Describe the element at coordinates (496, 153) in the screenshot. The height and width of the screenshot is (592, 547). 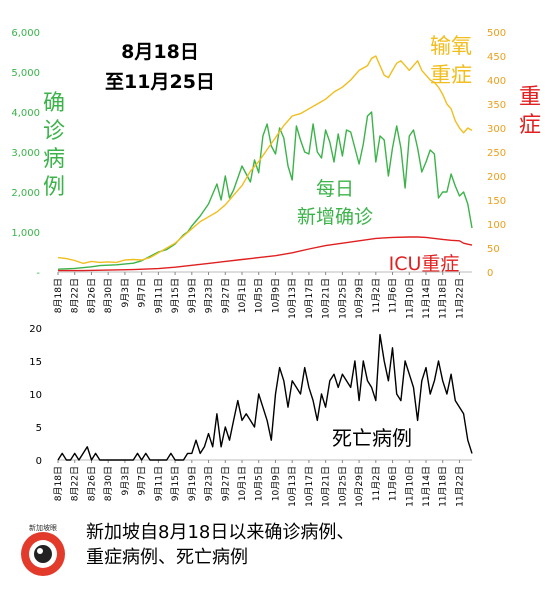
I see `y-right-tick-label: 250` at that location.